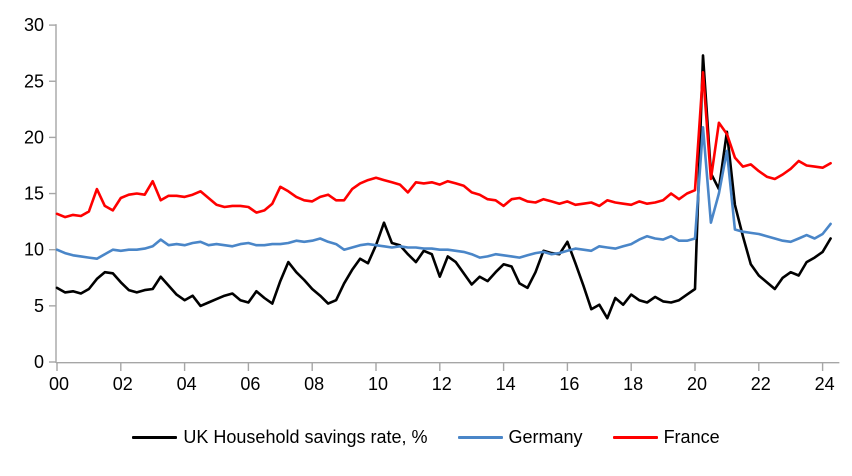 This screenshot has height=476, width=852. What do you see at coordinates (155, 437) in the screenshot?
I see `uk-line-swatch` at bounding box center [155, 437].